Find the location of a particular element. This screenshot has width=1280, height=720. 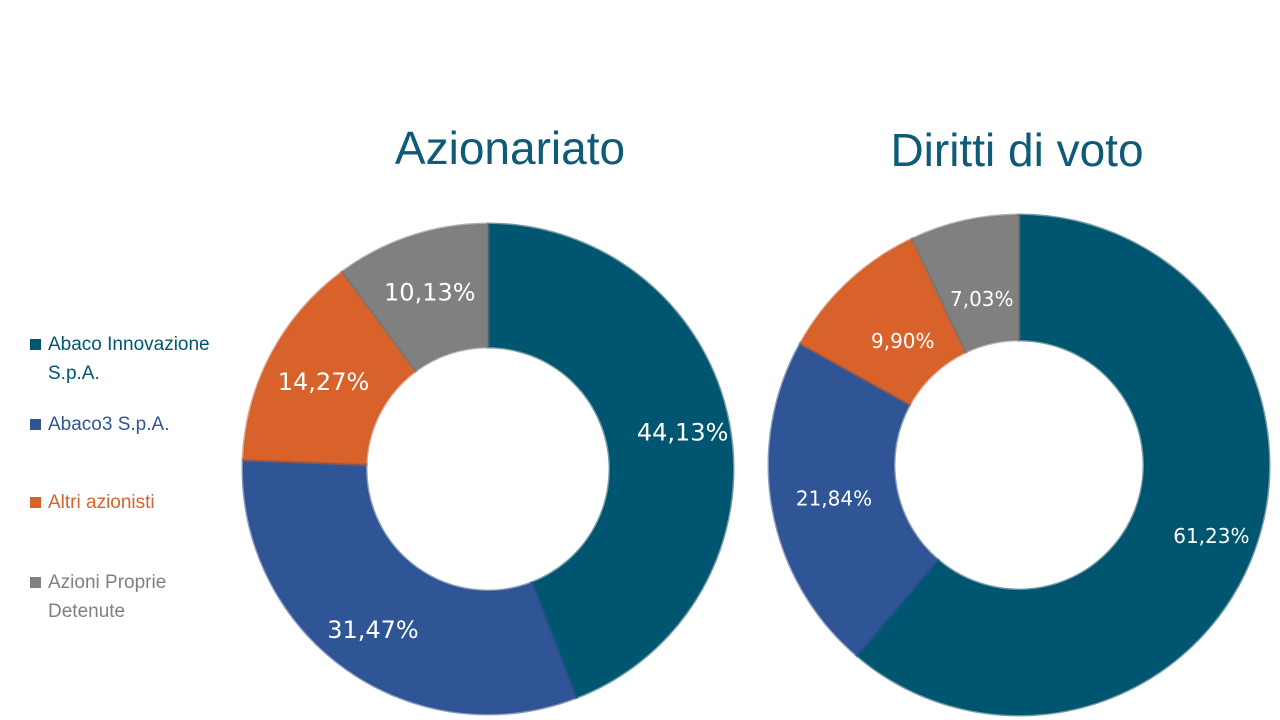

legend-item-altri-azionisti: Altri azionisti is located at coordinates (134, 502).